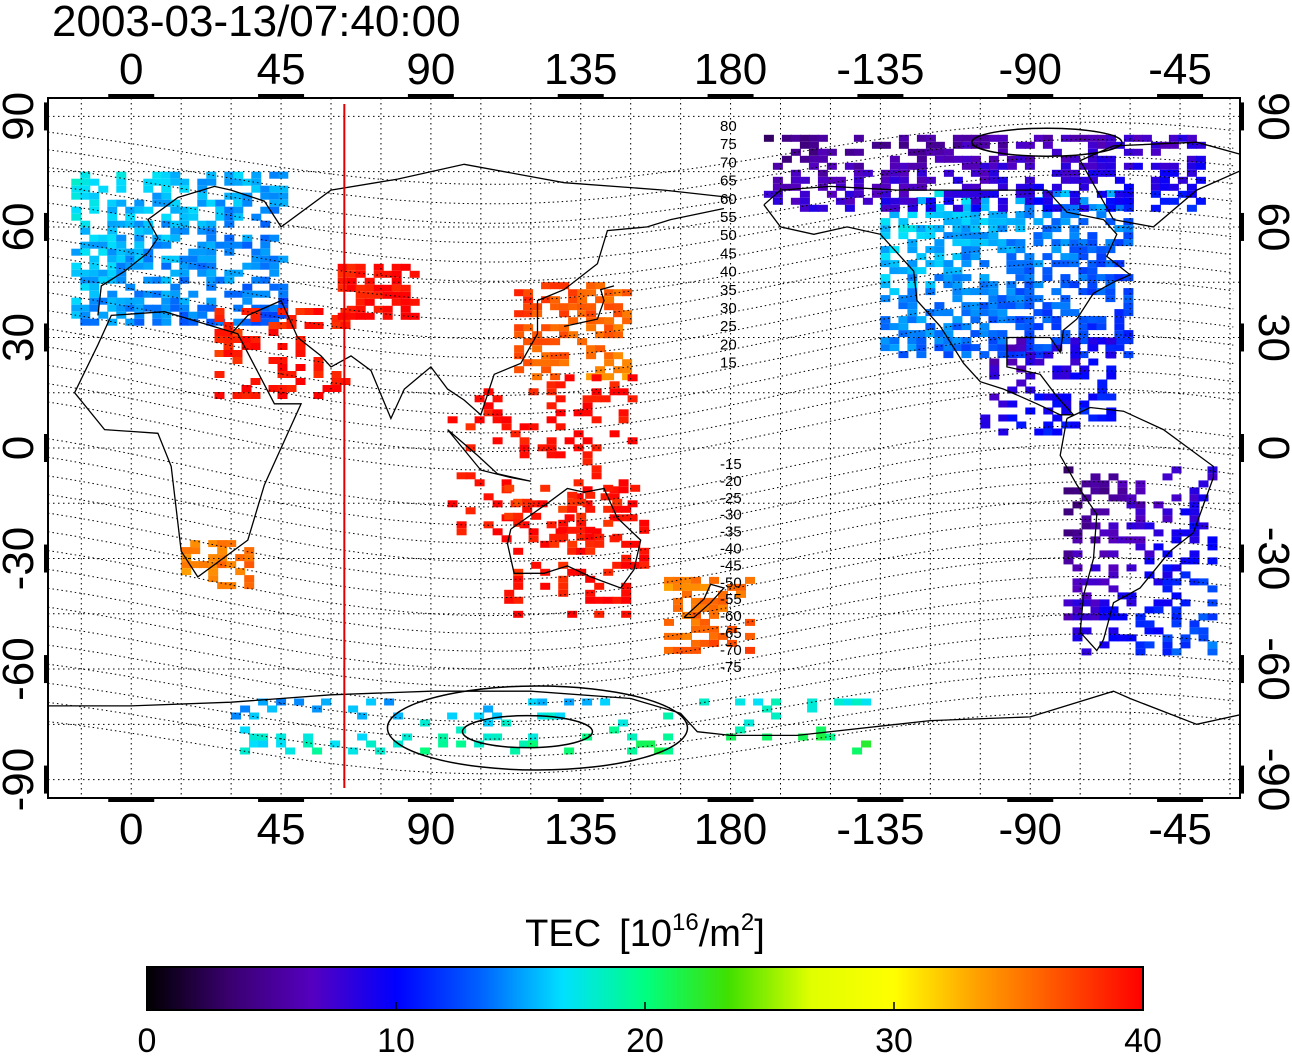  What do you see at coordinates (704, 601) in the screenshot?
I see `coastline` at bounding box center [704, 601].